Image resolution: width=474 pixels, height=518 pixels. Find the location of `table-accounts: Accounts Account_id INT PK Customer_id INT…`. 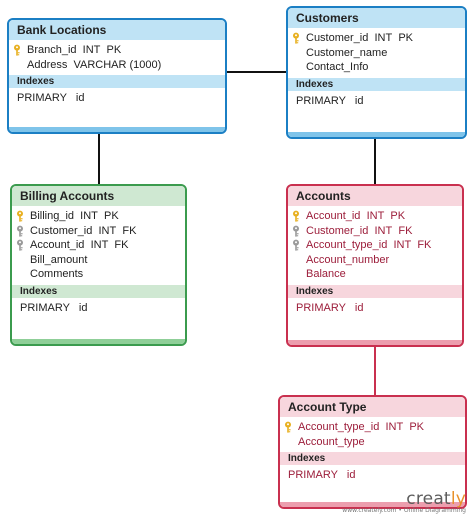

table-accounts: Accounts Account_id INT PK Customer_id INT… is located at coordinates (375, 265).